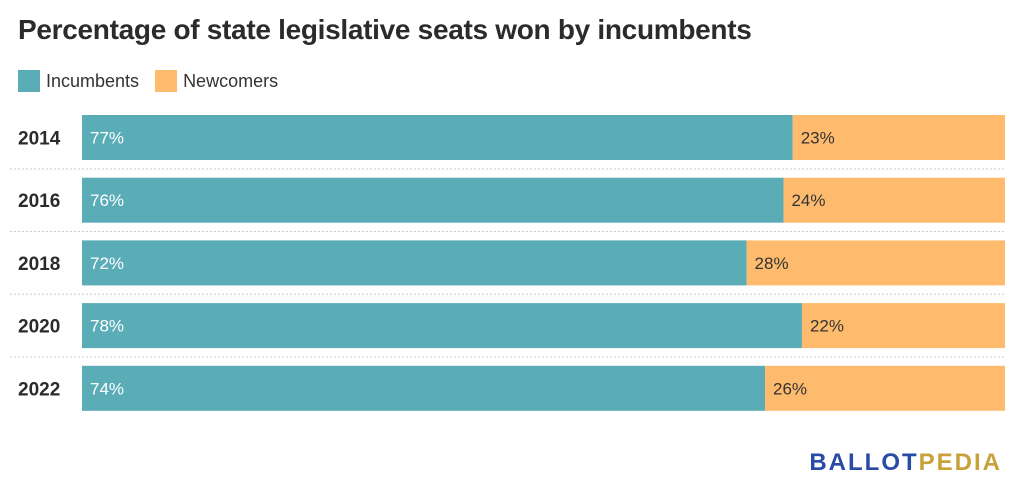  What do you see at coordinates (790, 388) in the screenshot?
I see `data-label-newcomers-2022: 26%` at bounding box center [790, 388].